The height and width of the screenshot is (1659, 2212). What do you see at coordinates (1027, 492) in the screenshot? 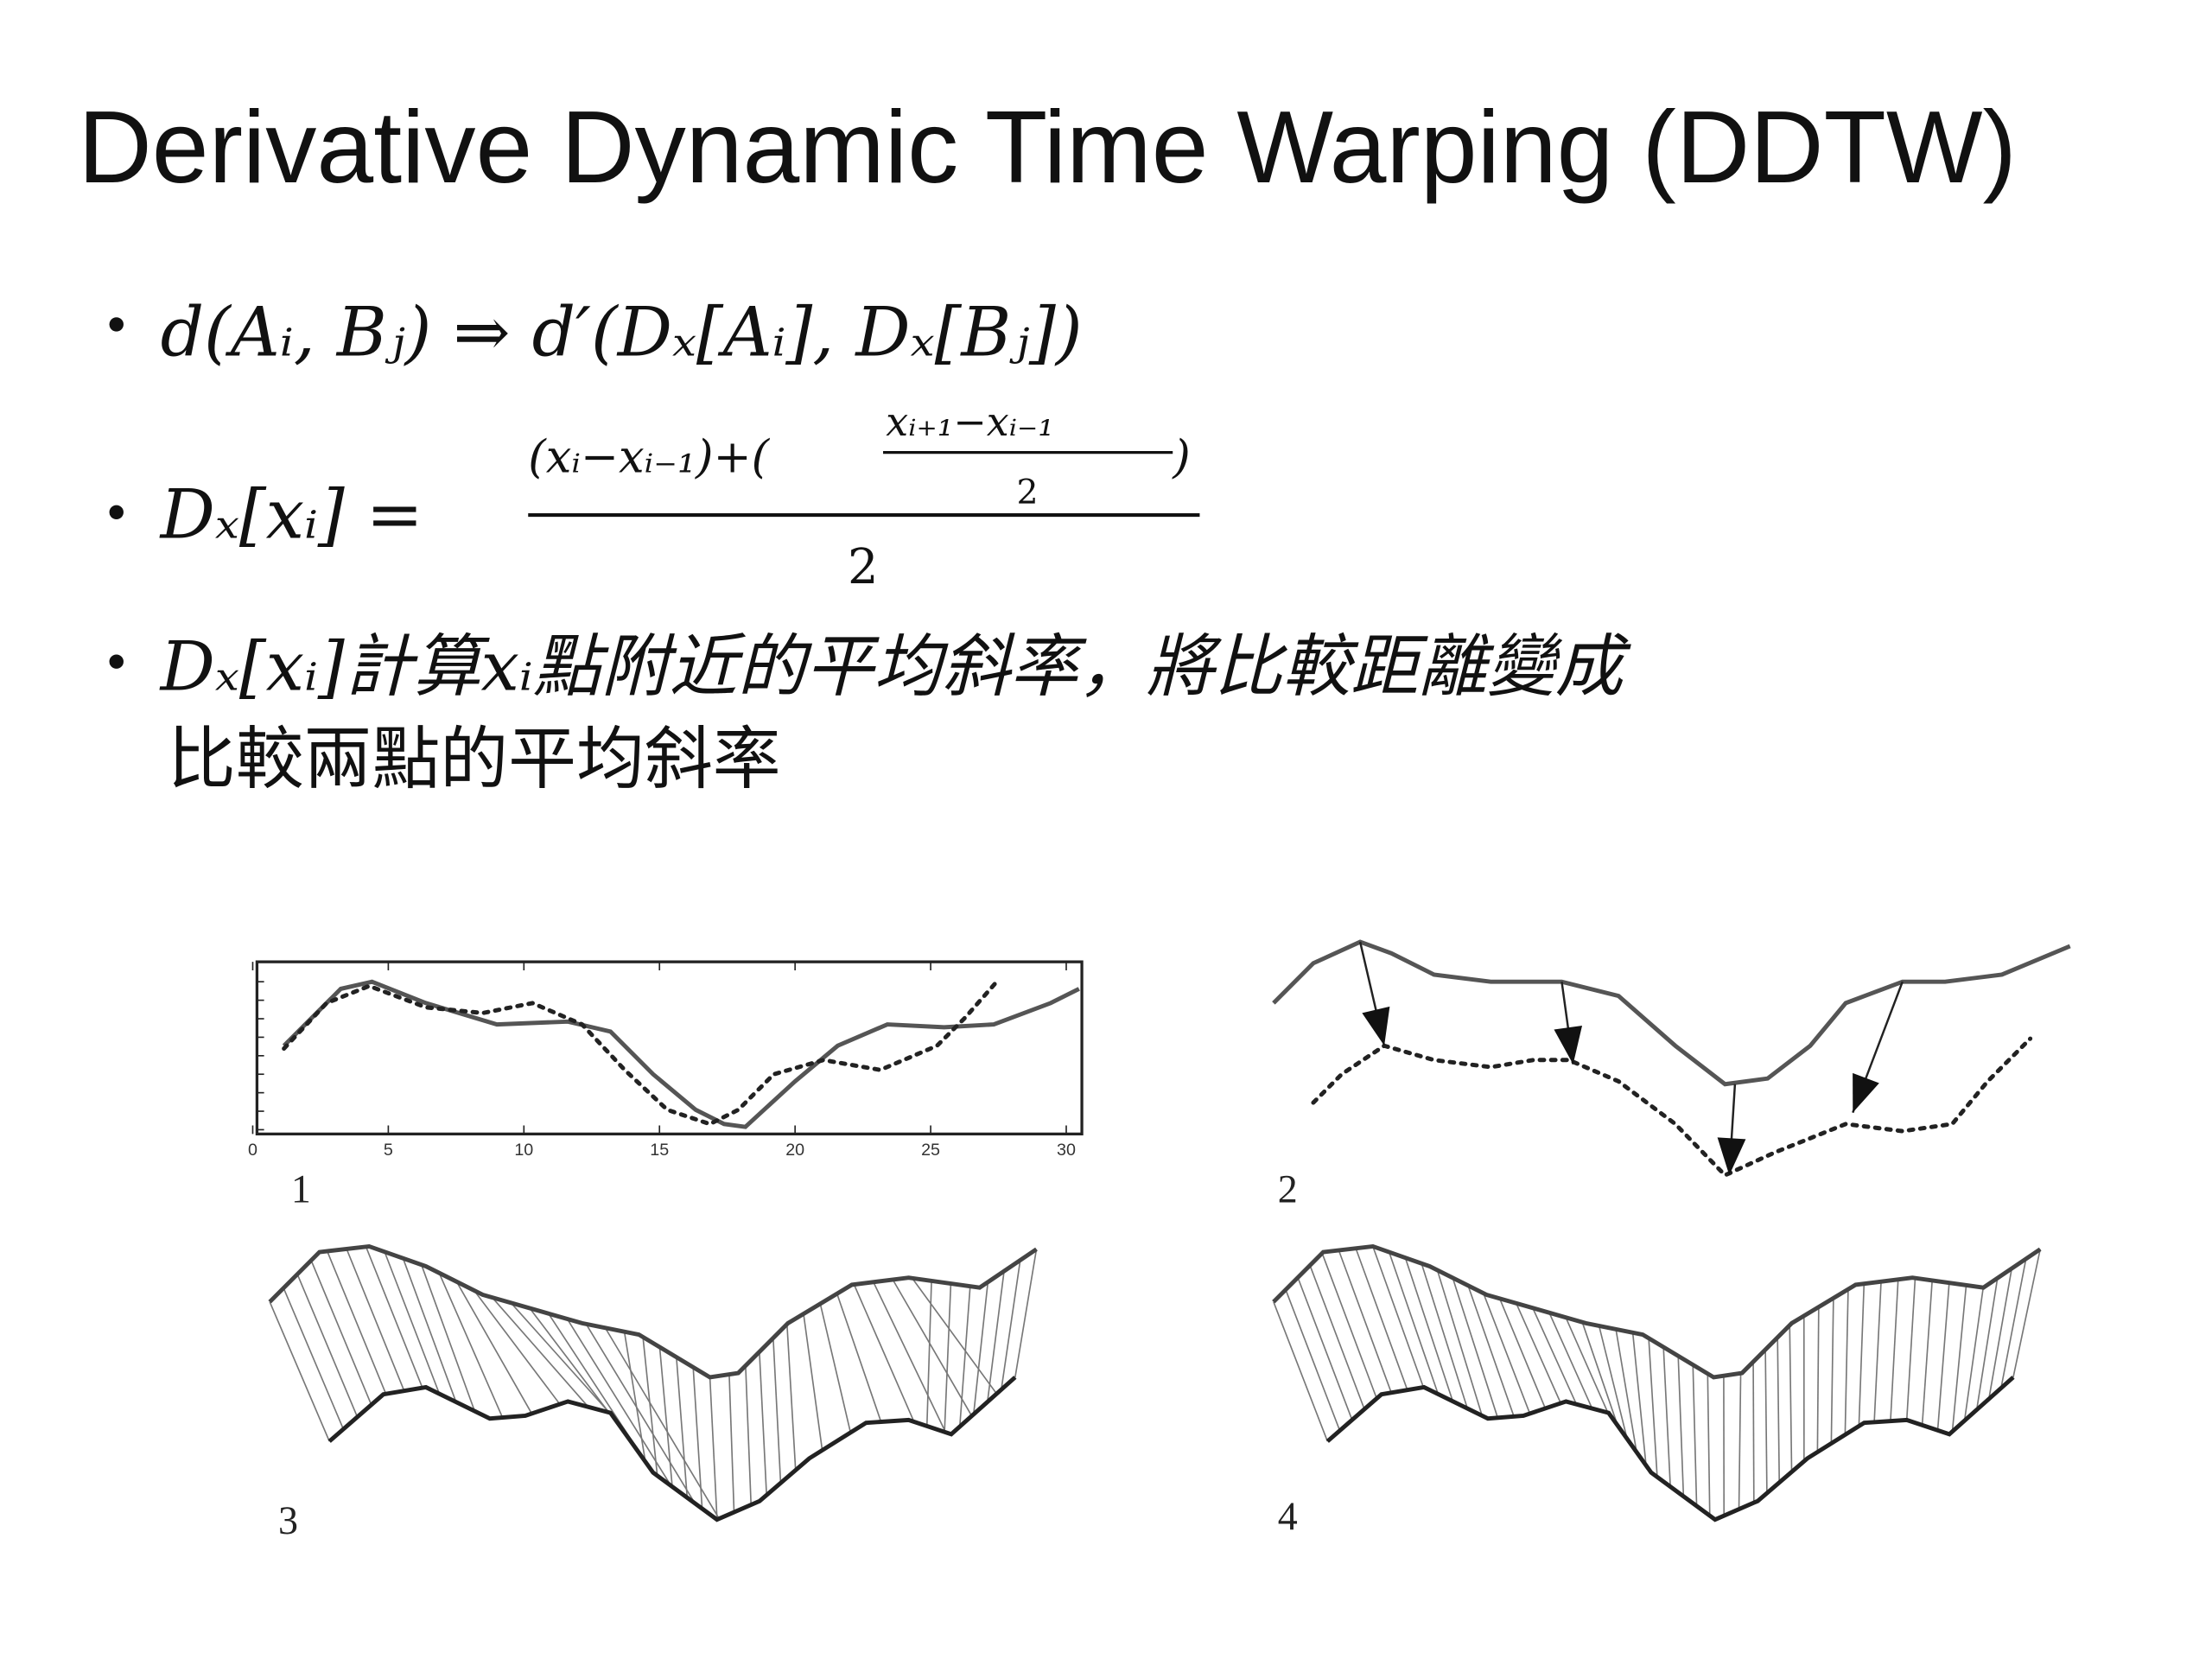
I see `formula-inner-denominator: 2` at bounding box center [1027, 492].